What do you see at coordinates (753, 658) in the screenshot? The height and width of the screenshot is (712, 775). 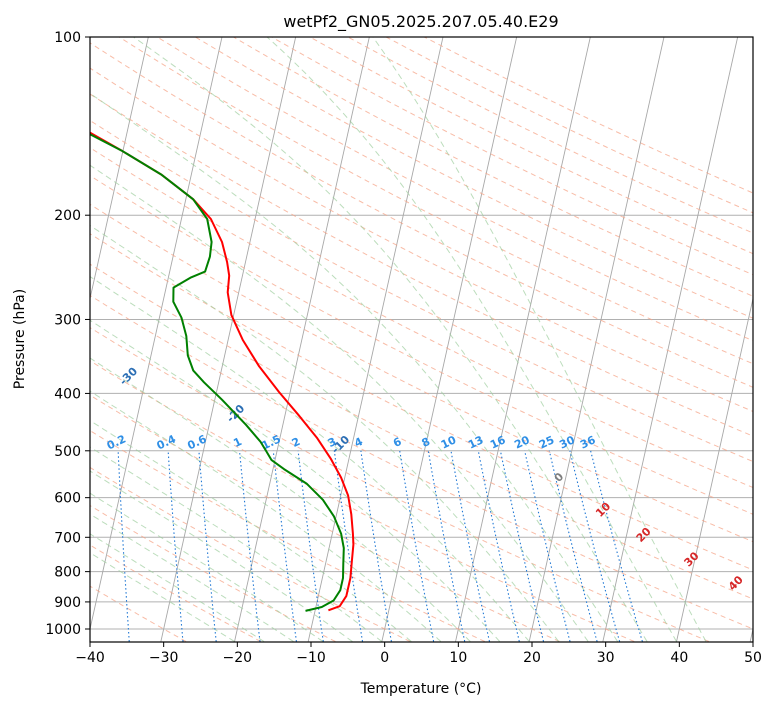 I see `x-tick-label: 50` at bounding box center [753, 658].